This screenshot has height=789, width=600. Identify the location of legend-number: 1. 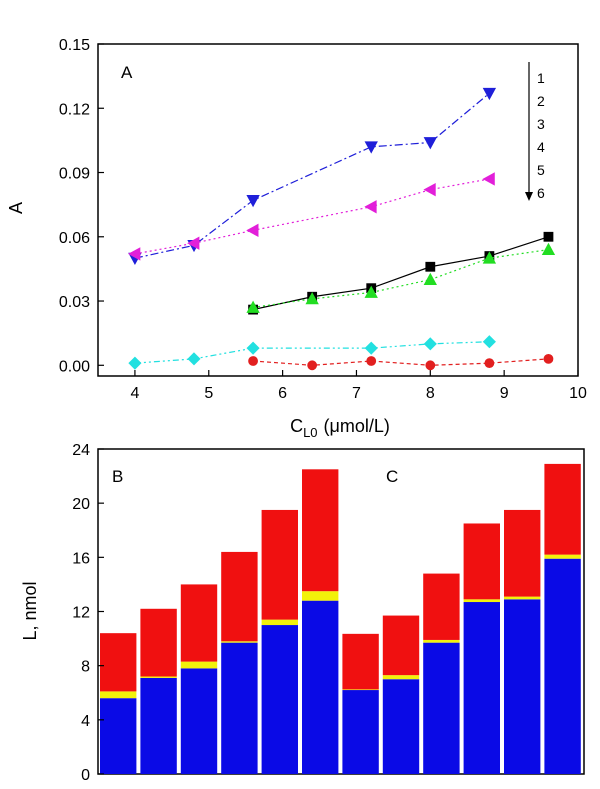
(541, 78).